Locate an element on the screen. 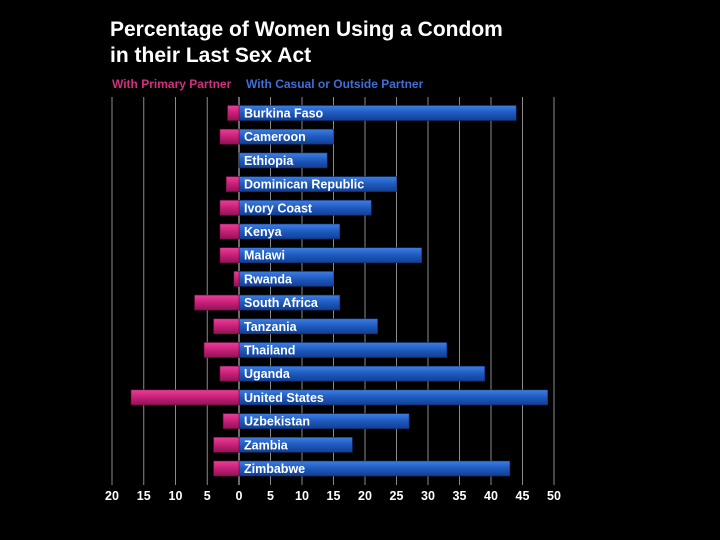 The width and height of the screenshot is (720, 540). category-label: Tanzania is located at coordinates (271, 327).